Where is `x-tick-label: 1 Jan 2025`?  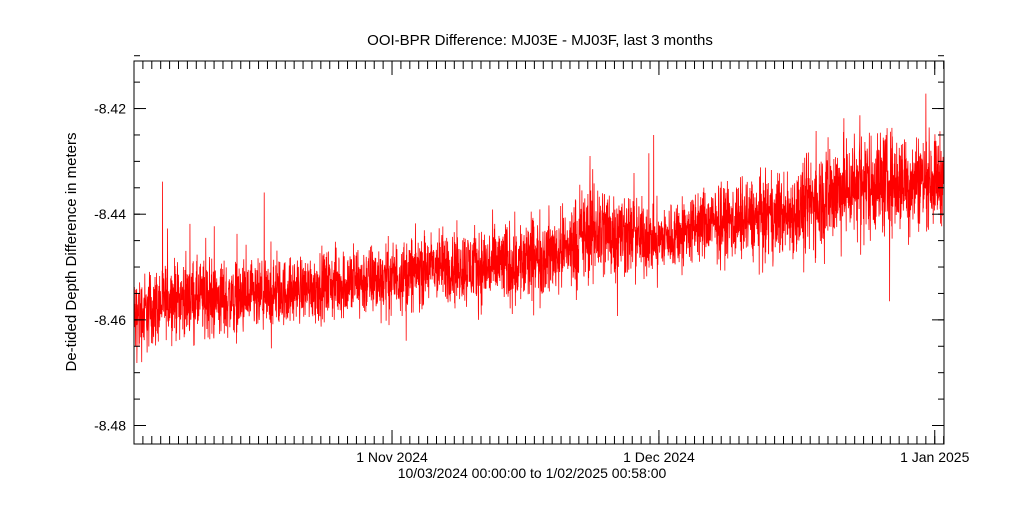
x-tick-label: 1 Jan 2025 is located at coordinates (934, 457).